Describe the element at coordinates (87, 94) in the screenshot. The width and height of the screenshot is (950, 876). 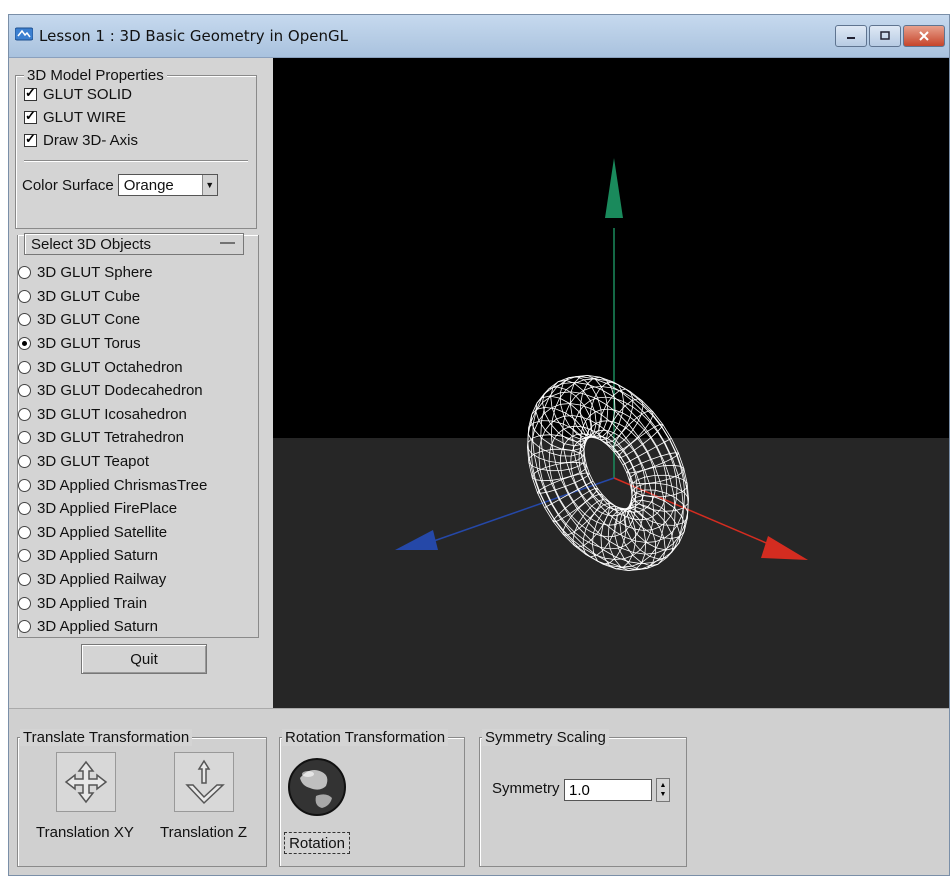
I see `checkbox-label: GLUT SOLID` at that location.